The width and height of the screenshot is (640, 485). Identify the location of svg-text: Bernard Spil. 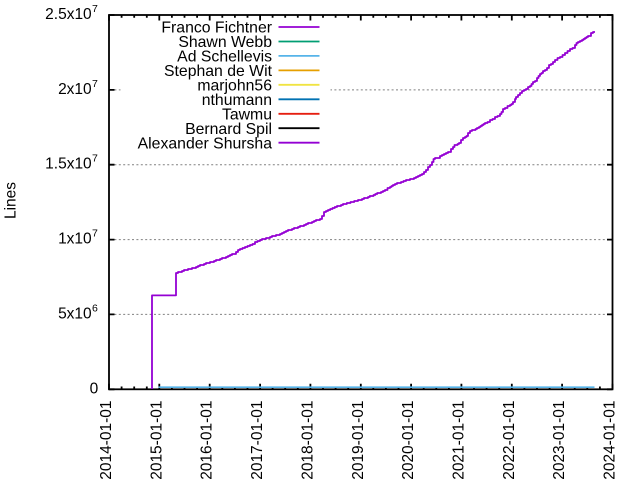
(228, 129).